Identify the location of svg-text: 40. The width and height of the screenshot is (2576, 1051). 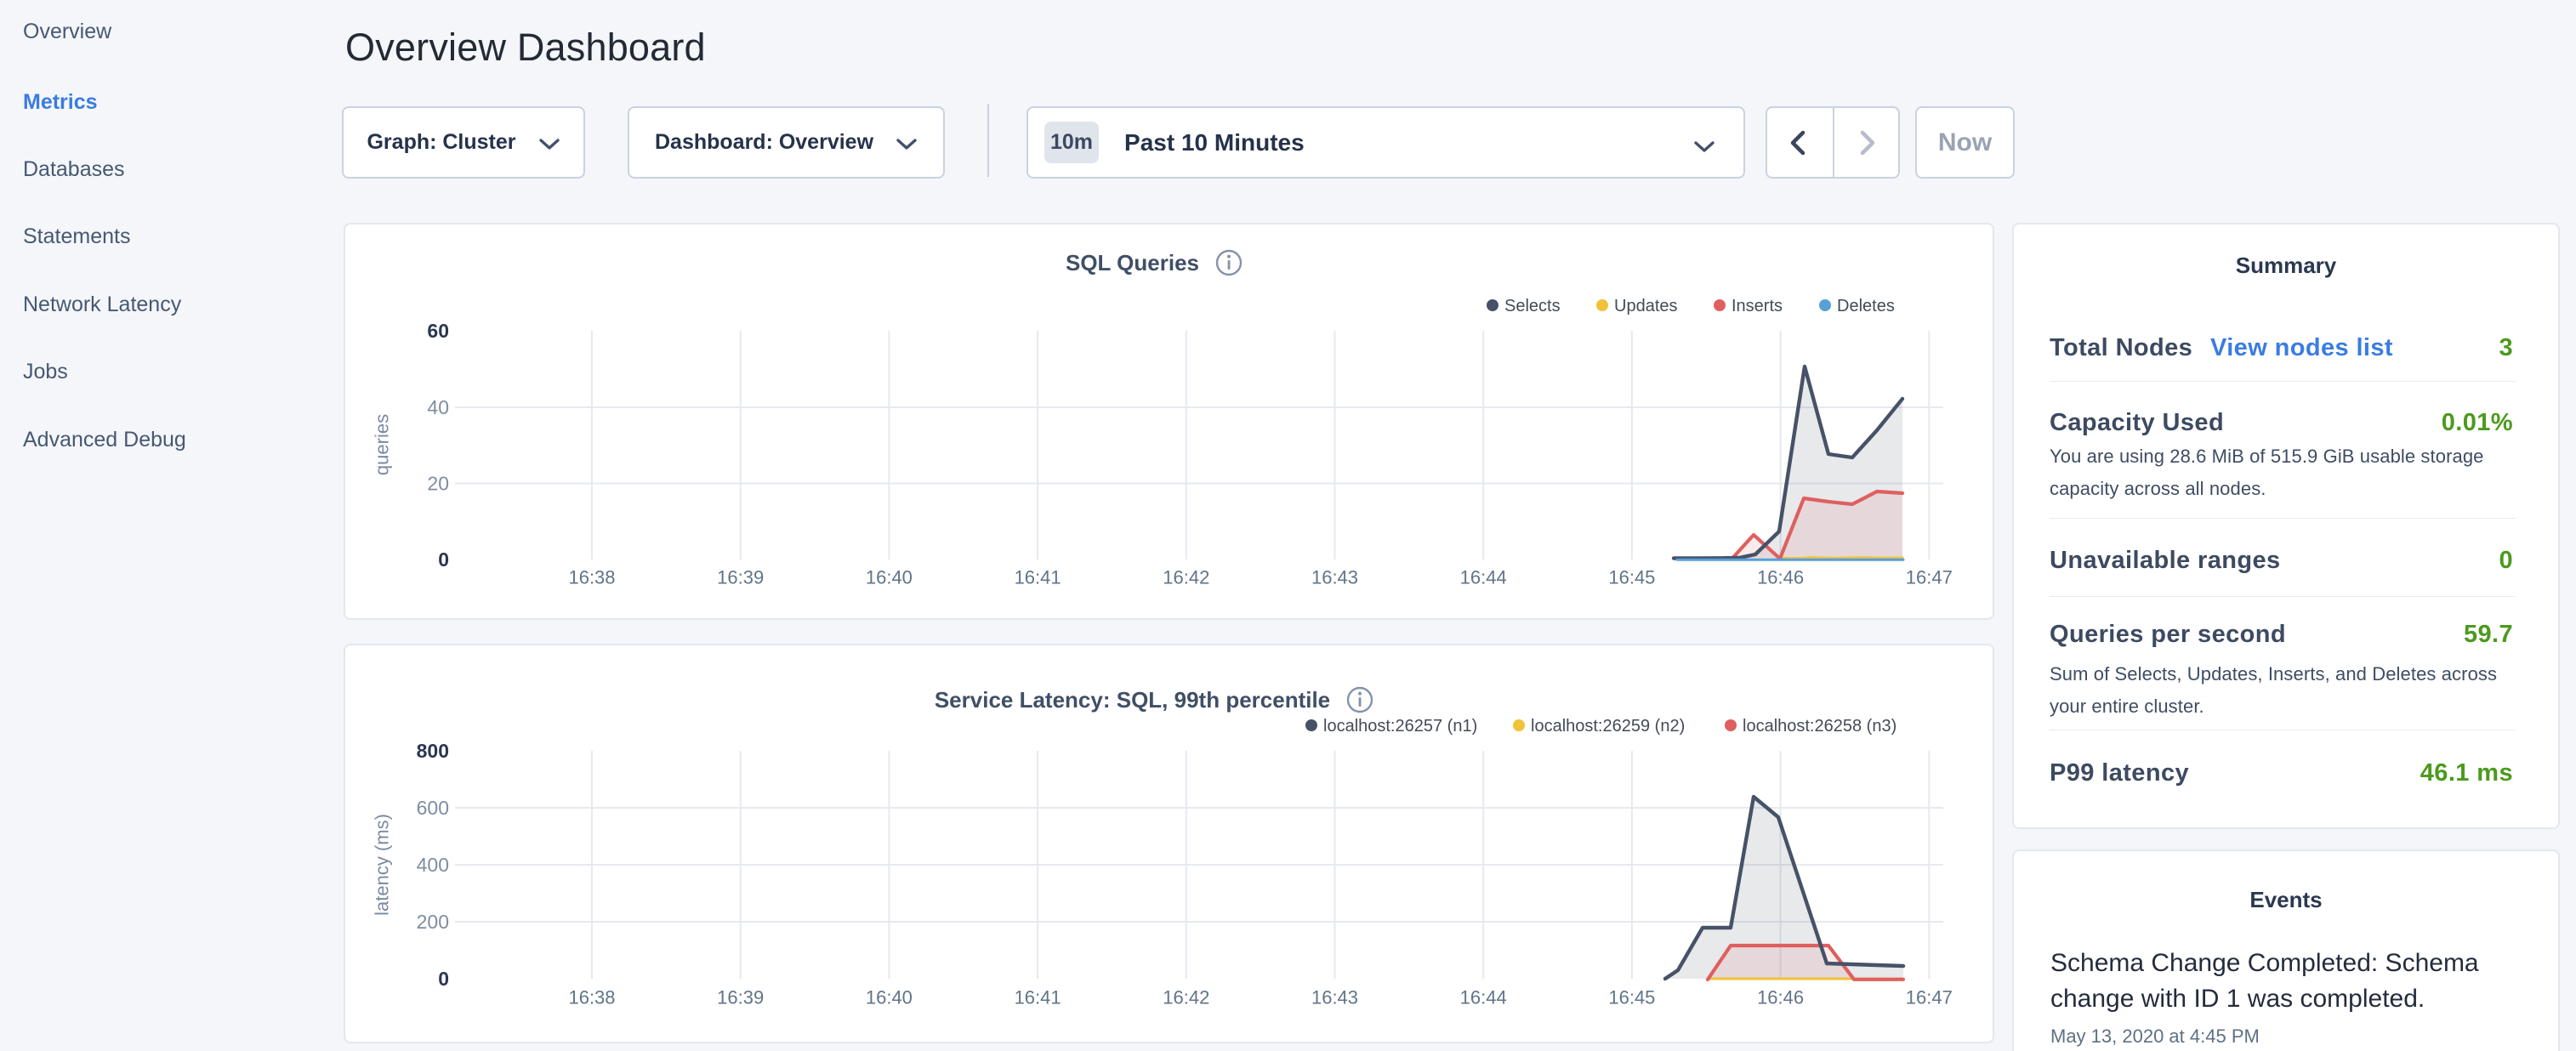
(438, 407).